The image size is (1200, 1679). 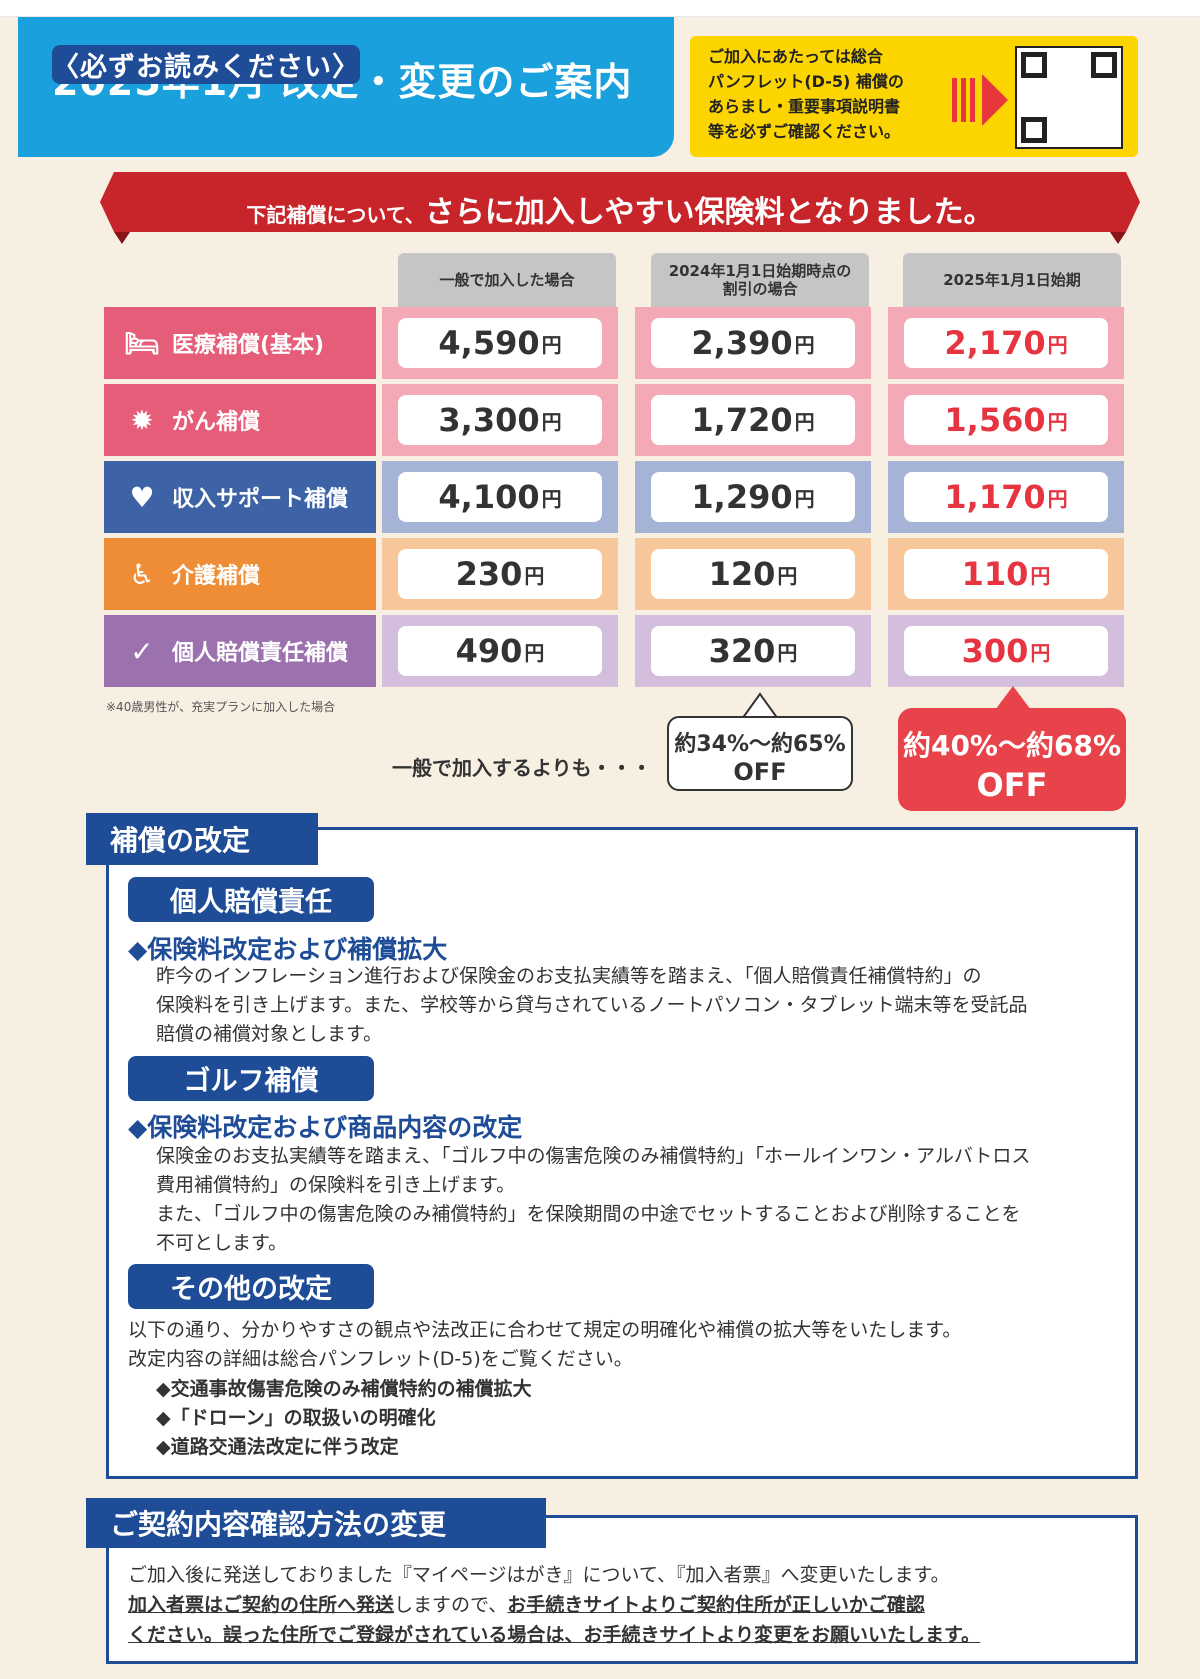 I want to click on column-header-2025: 2025年1月1日始期, so click(x=1012, y=280).